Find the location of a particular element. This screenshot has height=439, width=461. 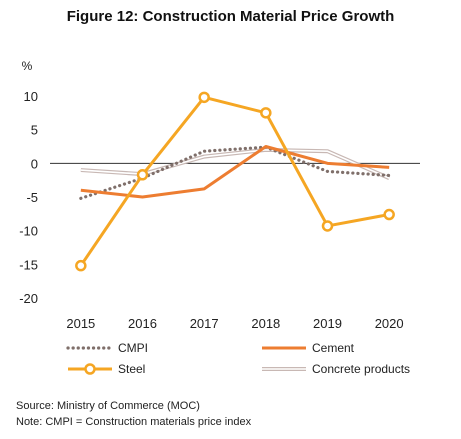

x-tick-label: 2018 is located at coordinates (265, 323).